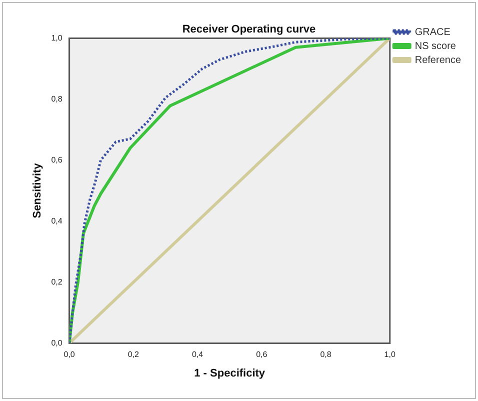  I want to click on x-tick-label: 0,6, so click(262, 355).